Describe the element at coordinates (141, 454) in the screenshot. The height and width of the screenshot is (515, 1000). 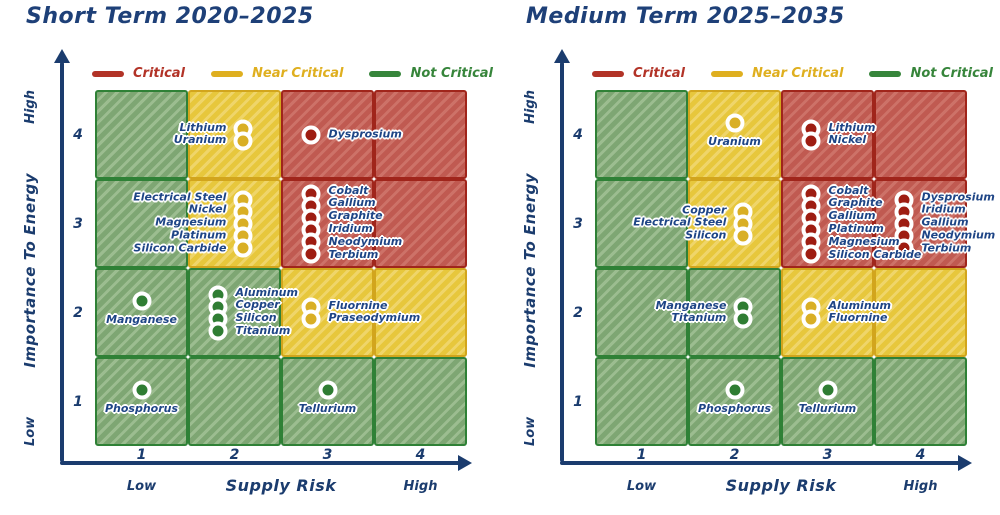
I see `x-tick: 1` at that location.